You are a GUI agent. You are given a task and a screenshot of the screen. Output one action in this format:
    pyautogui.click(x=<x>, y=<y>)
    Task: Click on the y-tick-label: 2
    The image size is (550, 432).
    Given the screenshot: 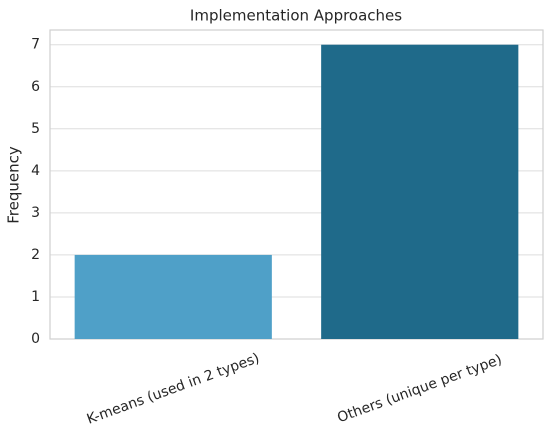 What is the action you would take?
    pyautogui.click(x=35, y=255)
    